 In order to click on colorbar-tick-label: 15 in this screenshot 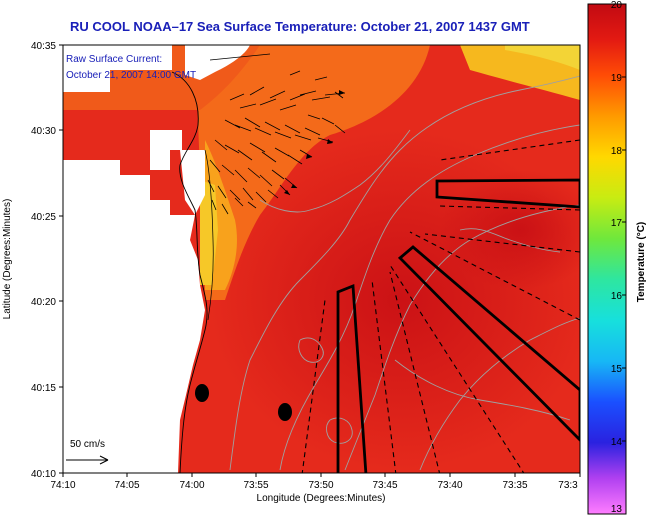, I will do `click(617, 369)`.